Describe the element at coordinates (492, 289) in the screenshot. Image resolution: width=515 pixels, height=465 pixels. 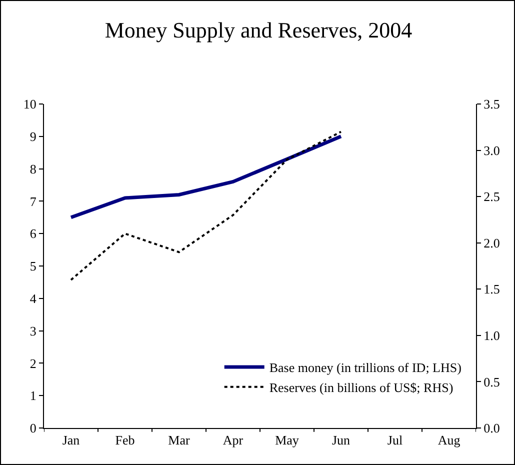
I see `y2-tick-label: 1.5` at that location.